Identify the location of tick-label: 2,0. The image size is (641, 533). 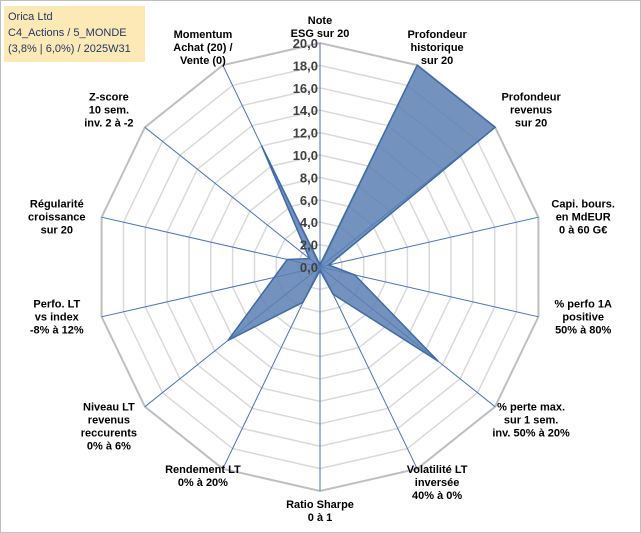
(309, 245).